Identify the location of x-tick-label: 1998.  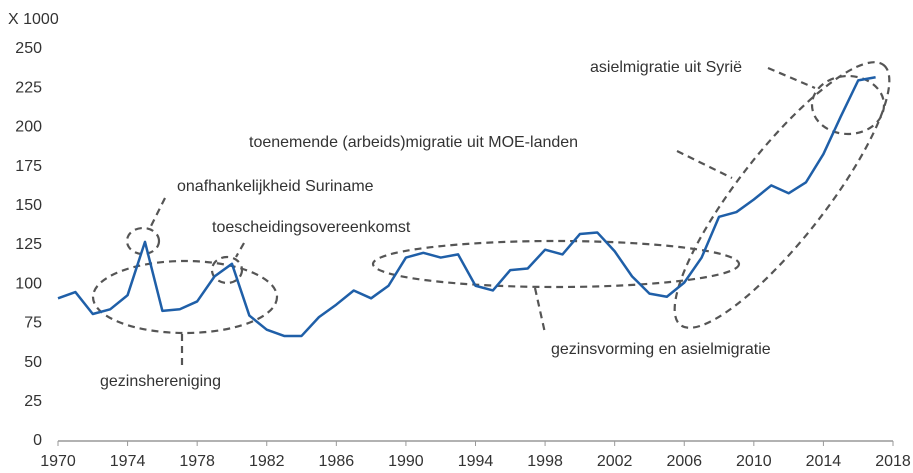
(545, 461).